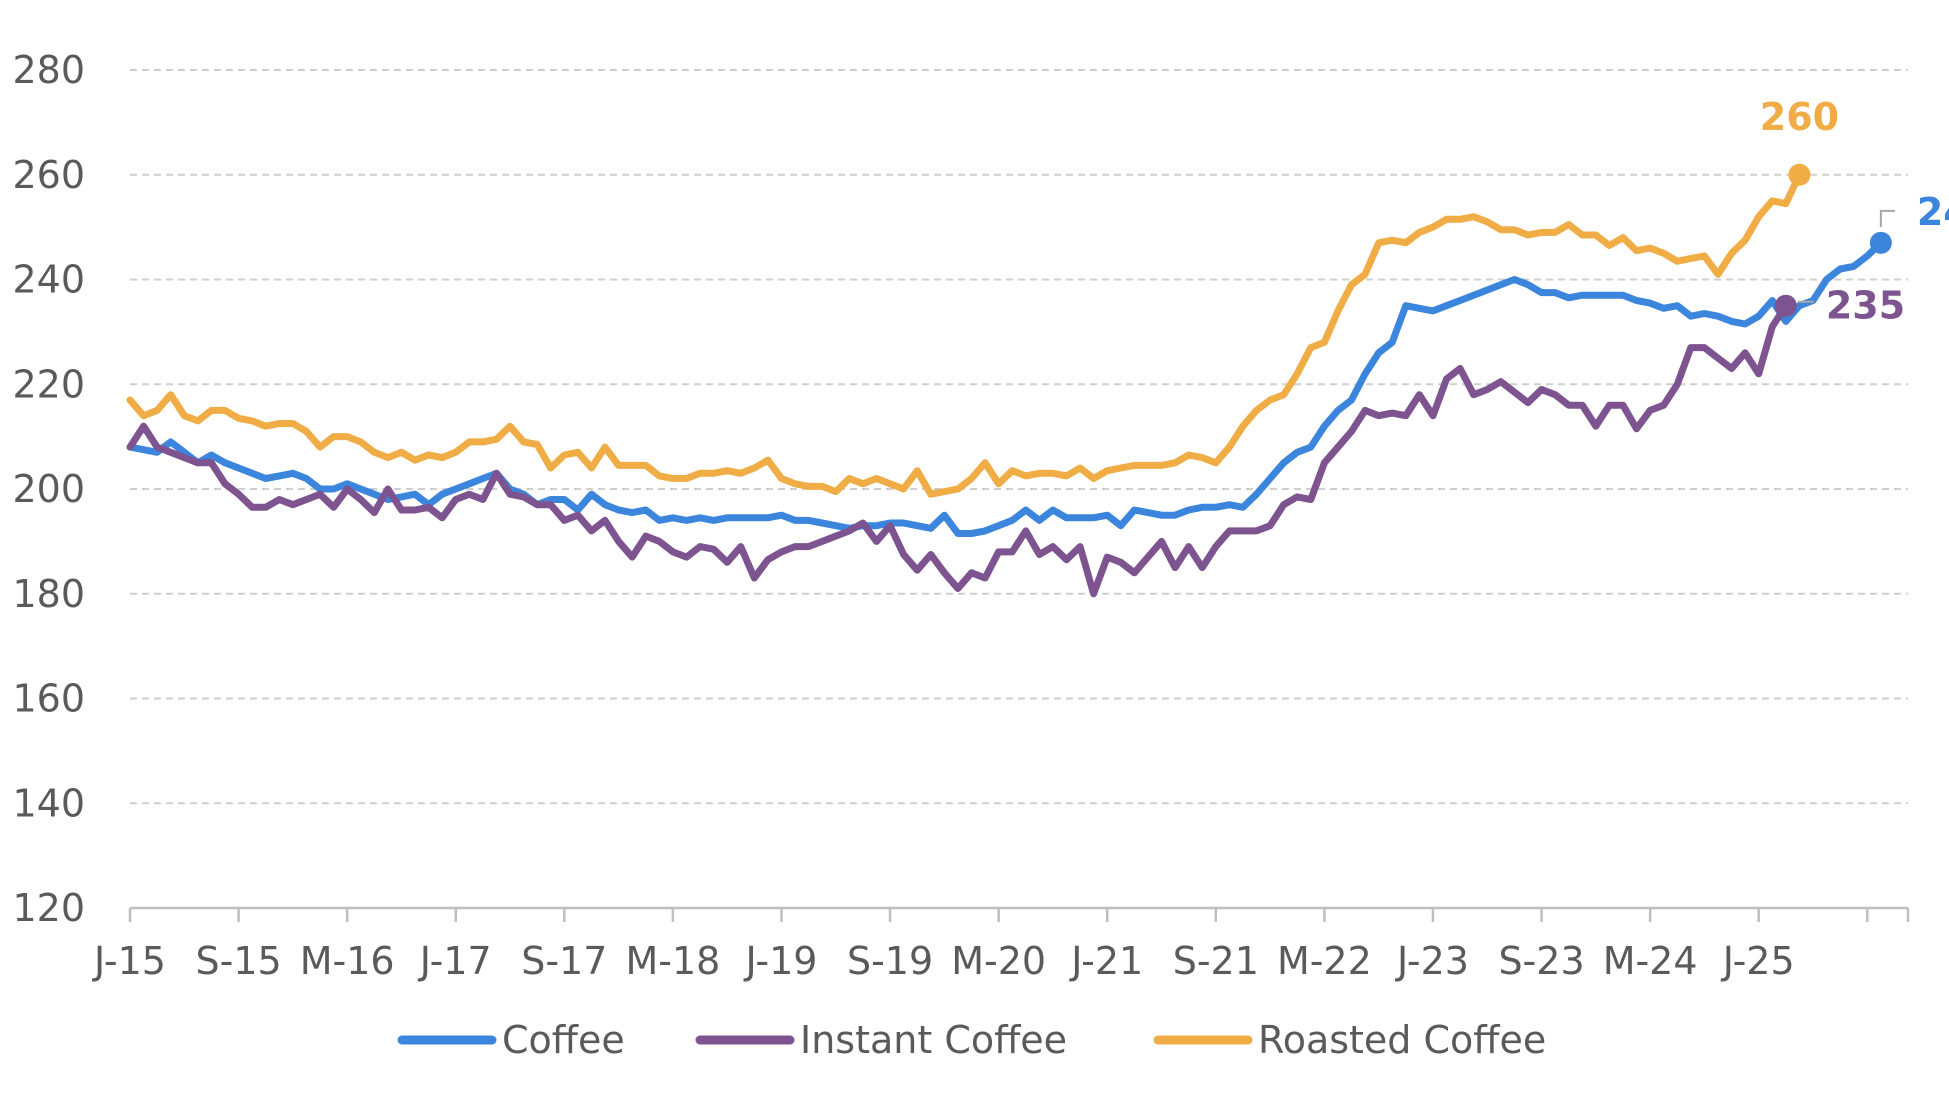 This screenshot has height=1109, width=1949. I want to click on x-tick-label: S-15, so click(238, 961).